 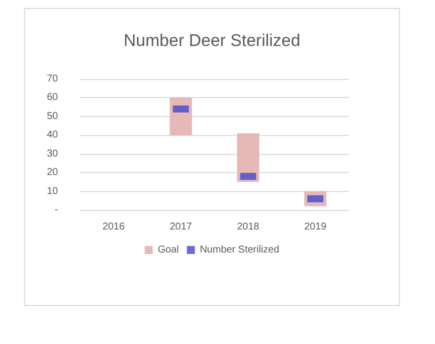 What do you see at coordinates (114, 227) in the screenshot?
I see `x-tick-label: 2016` at bounding box center [114, 227].